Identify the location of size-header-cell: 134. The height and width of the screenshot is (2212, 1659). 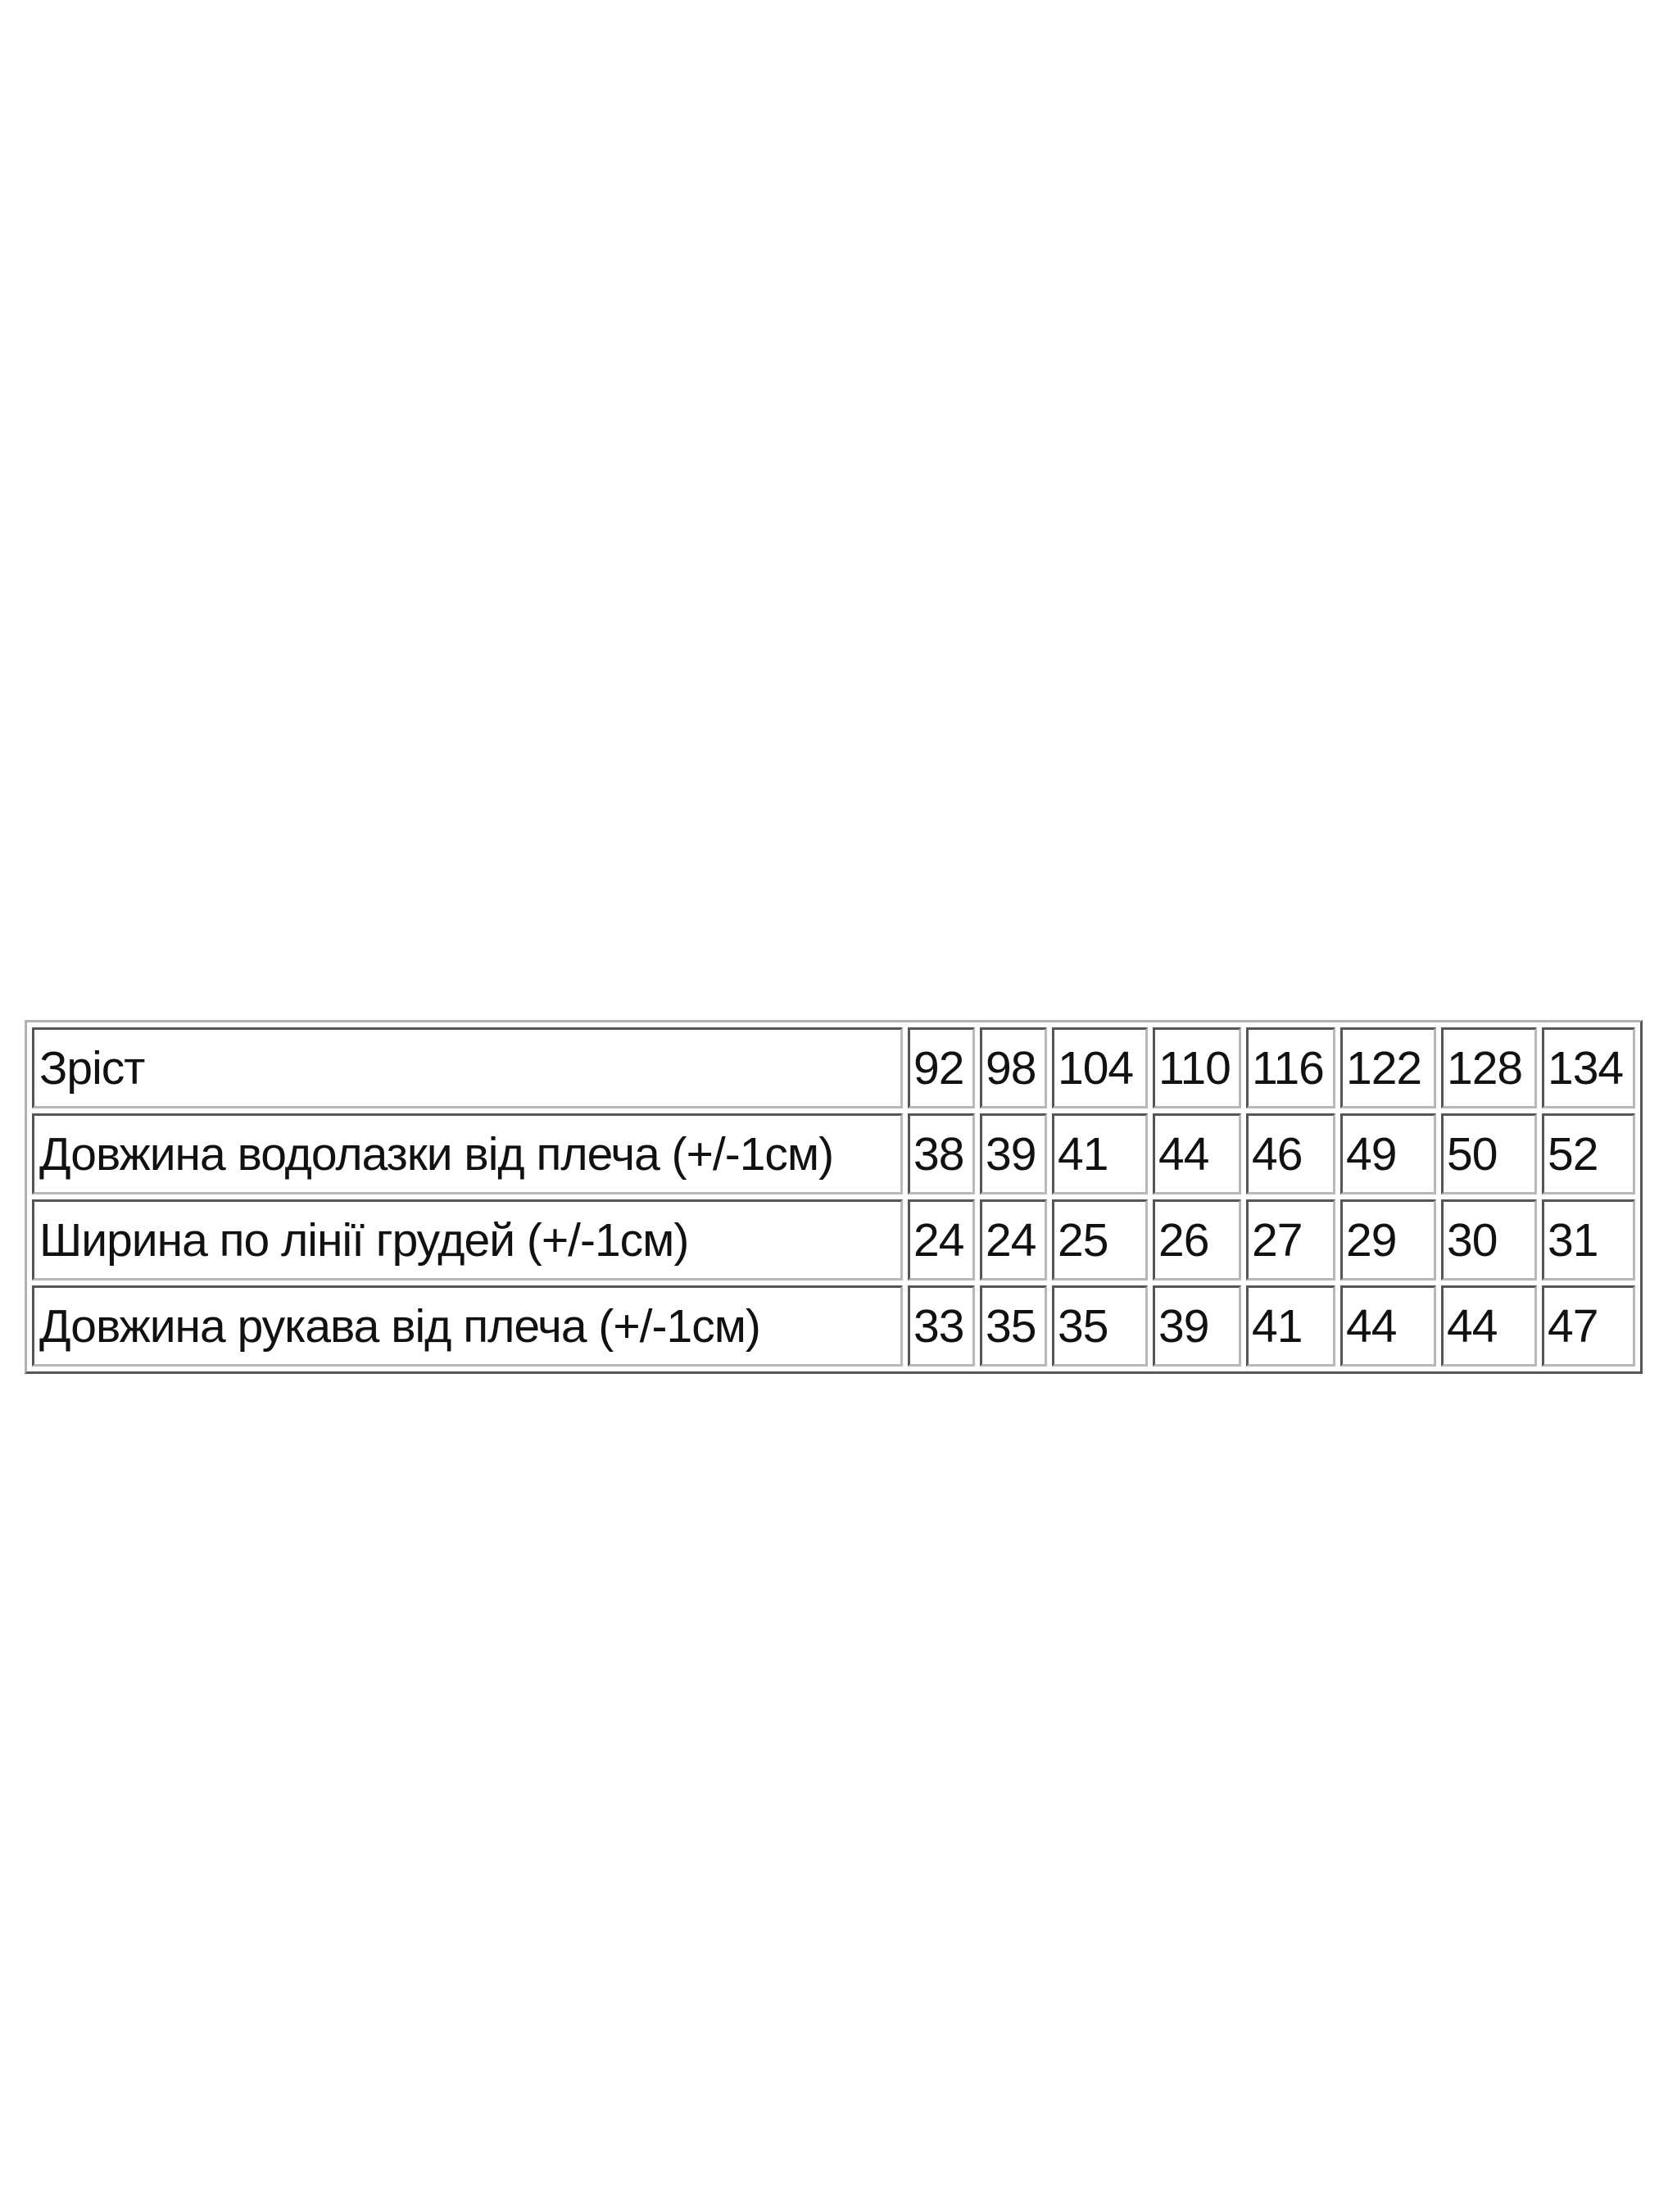
(1588, 1067).